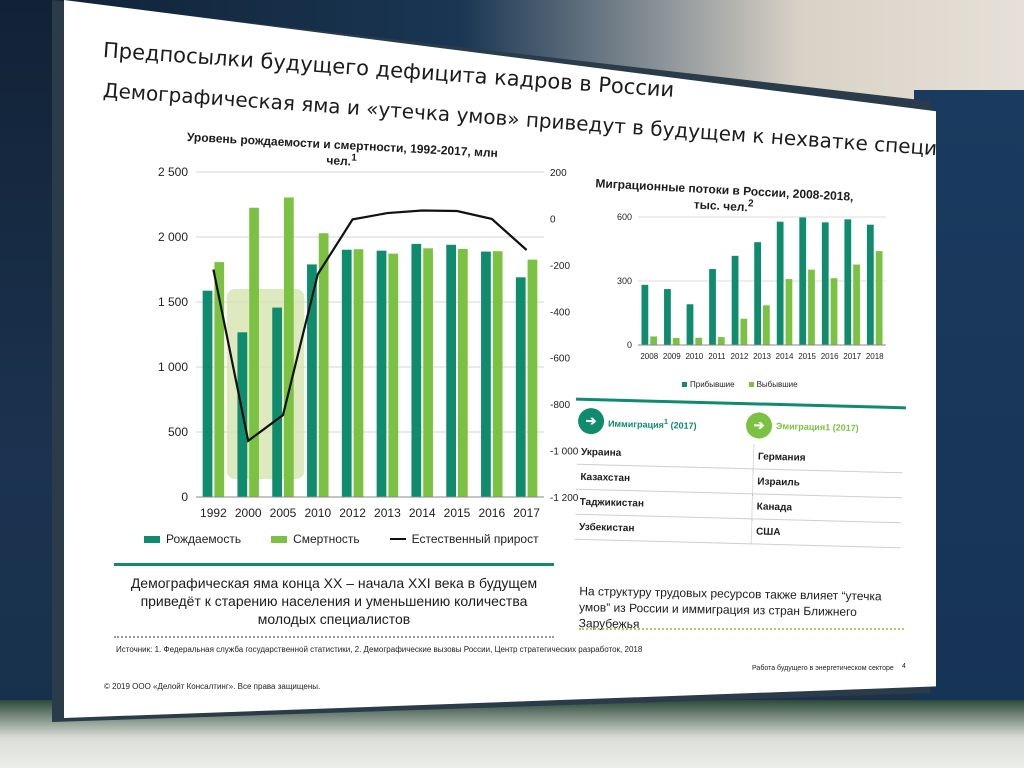 This screenshot has width=1024, height=768. I want to click on footer-right-text: Работа будущего в энергетическом секторе, so click(823, 668).